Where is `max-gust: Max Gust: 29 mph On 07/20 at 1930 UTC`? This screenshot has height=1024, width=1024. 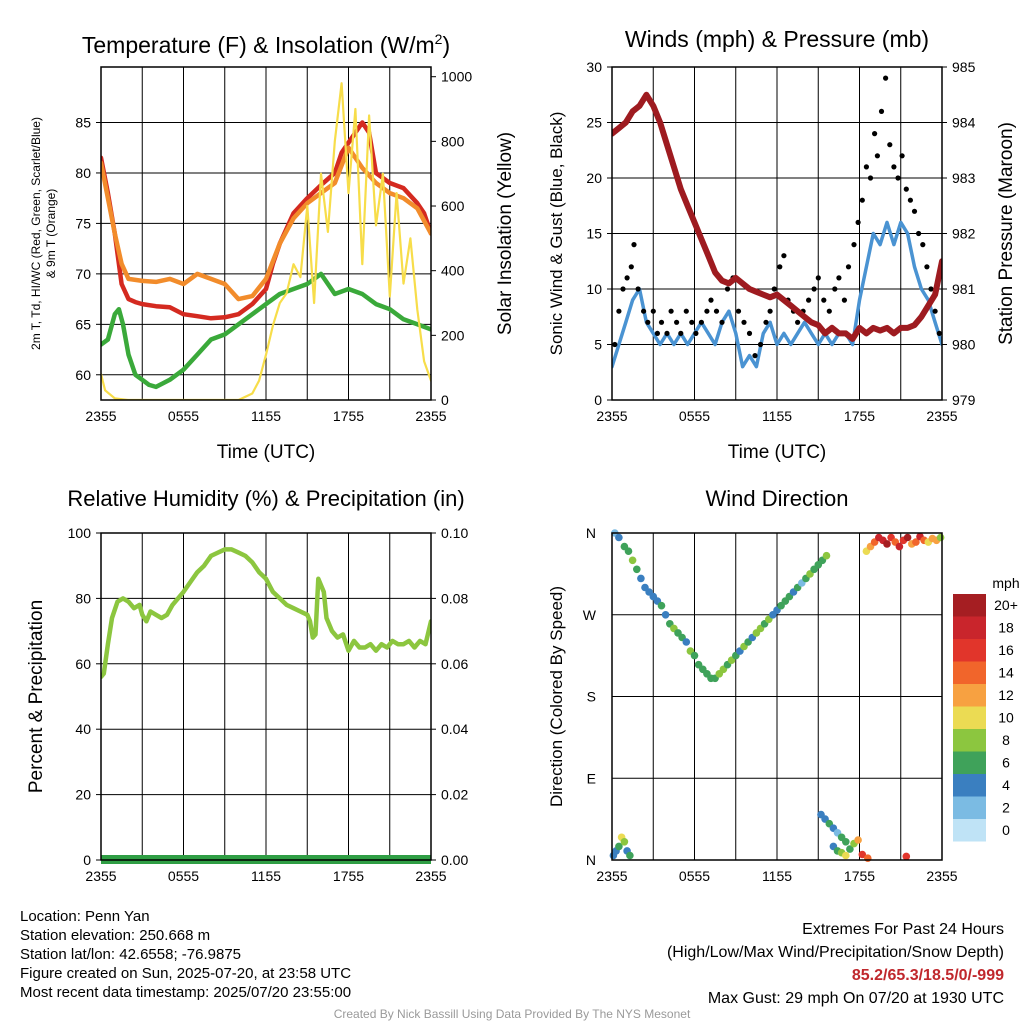 max-gust: Max Gust: 29 mph On 07/20 at 1930 UTC is located at coordinates (855, 998).